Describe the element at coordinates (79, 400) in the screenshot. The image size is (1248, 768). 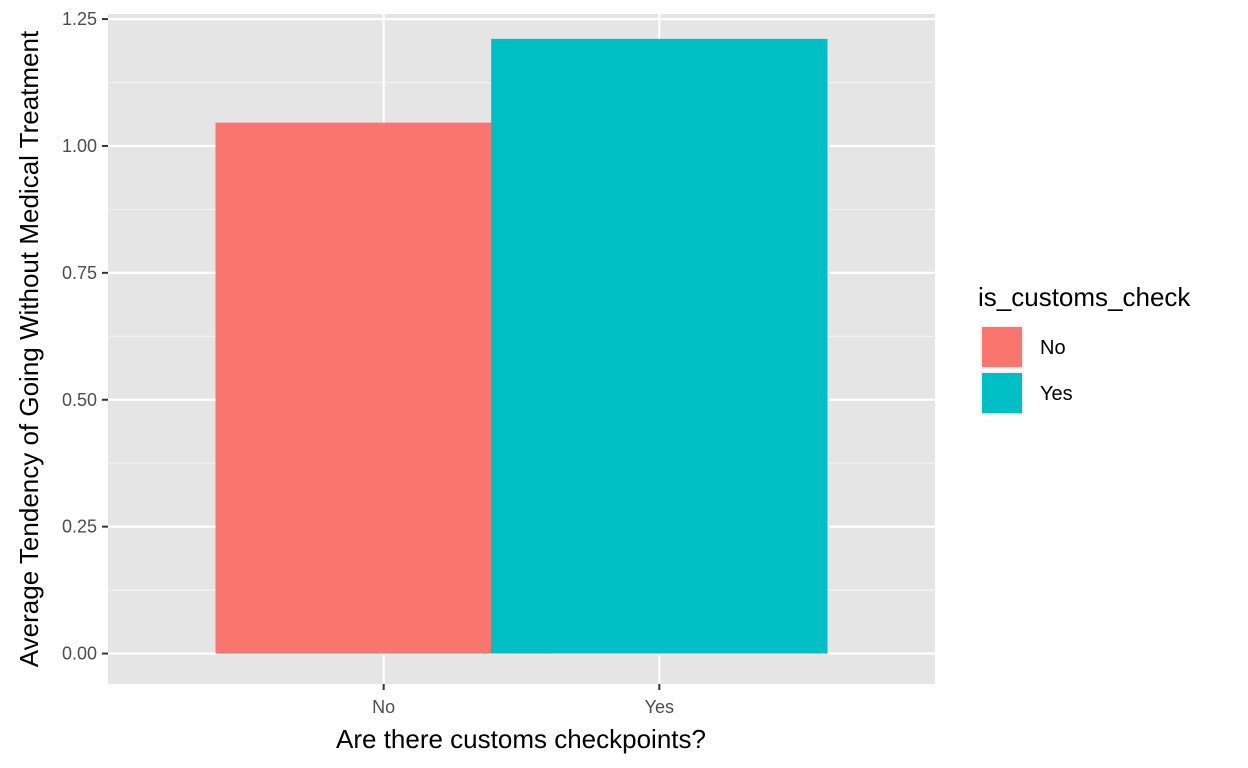
I see `y-tick-label: 0.50` at that location.